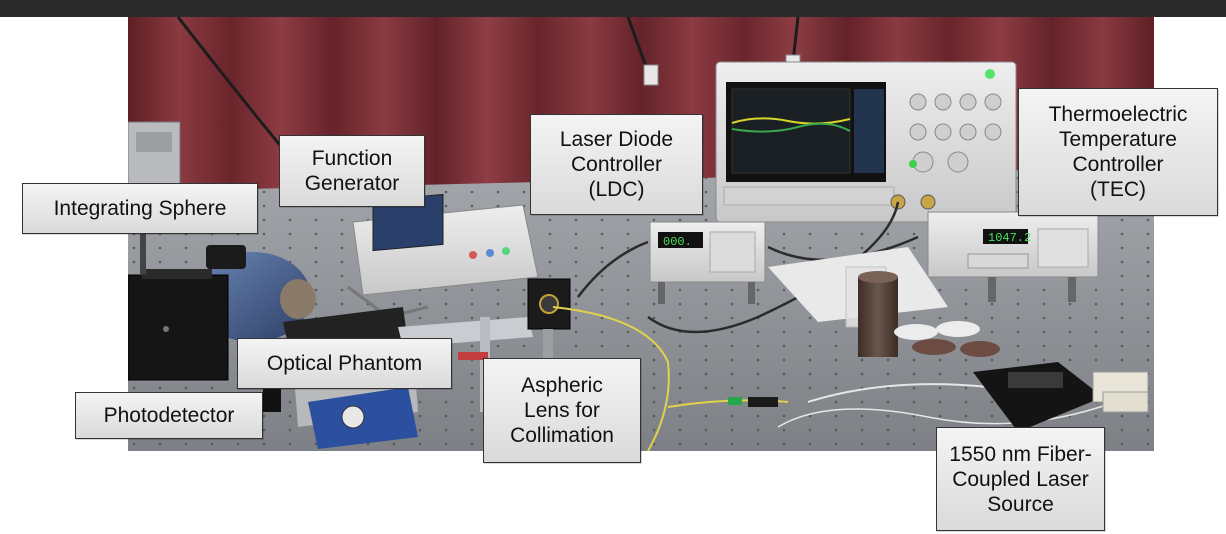  I want to click on label-function-generator: Function Generator, so click(352, 171).